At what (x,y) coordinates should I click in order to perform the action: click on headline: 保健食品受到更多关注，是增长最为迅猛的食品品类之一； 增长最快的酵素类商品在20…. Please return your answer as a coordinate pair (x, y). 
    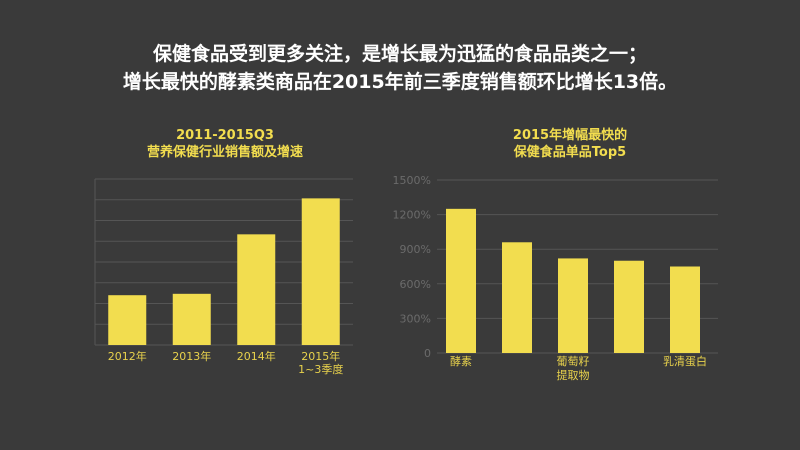
    Looking at the image, I should click on (400, 68).